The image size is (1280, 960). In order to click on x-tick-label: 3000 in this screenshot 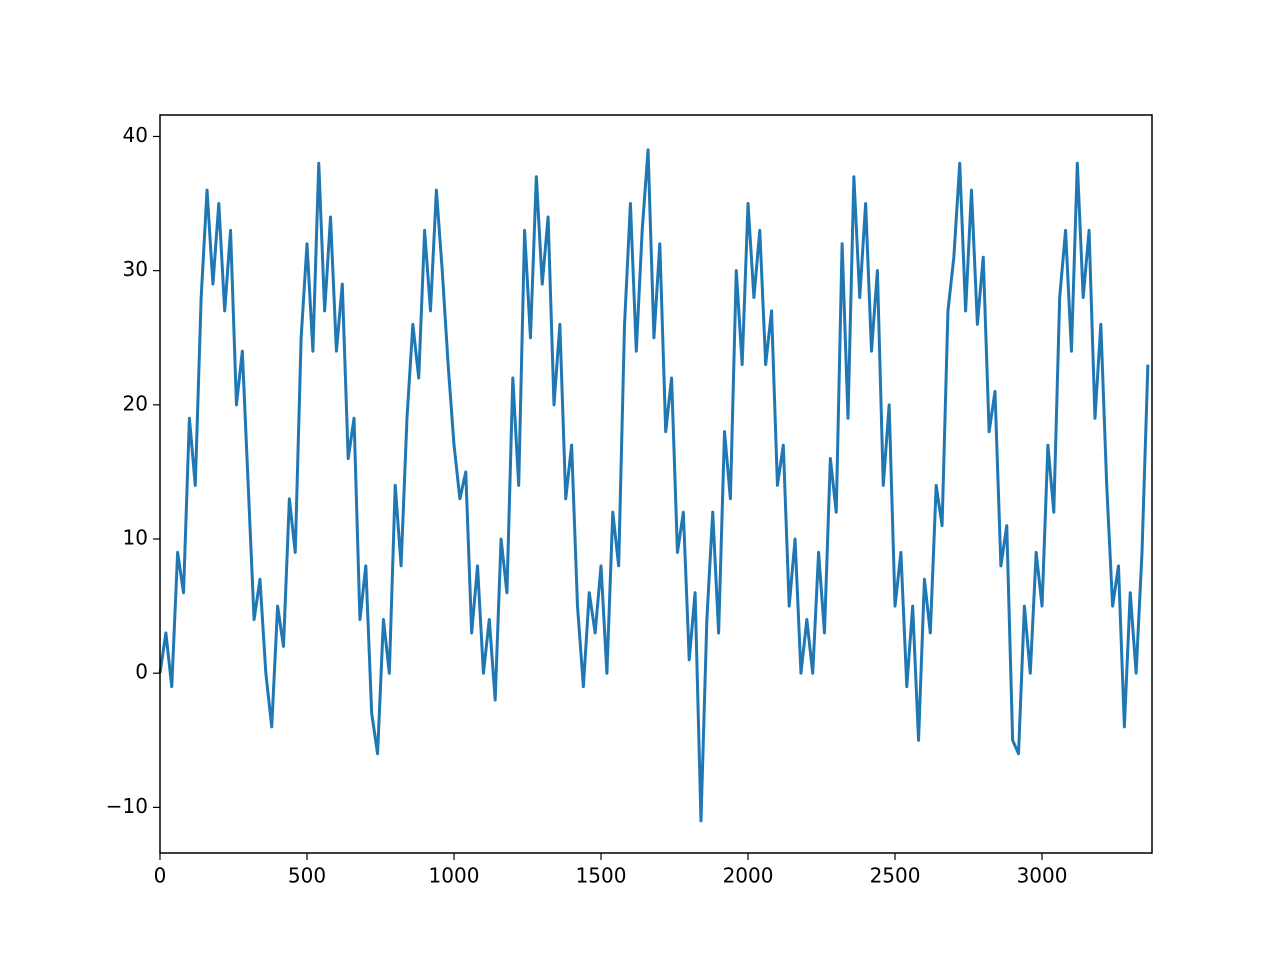, I will do `click(1042, 876)`.